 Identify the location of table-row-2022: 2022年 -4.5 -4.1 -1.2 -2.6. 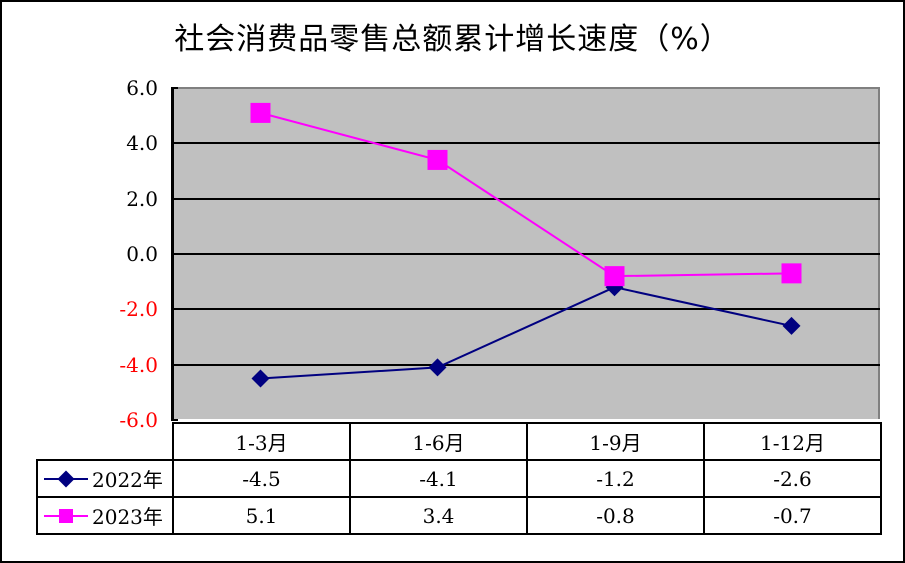
(459, 478).